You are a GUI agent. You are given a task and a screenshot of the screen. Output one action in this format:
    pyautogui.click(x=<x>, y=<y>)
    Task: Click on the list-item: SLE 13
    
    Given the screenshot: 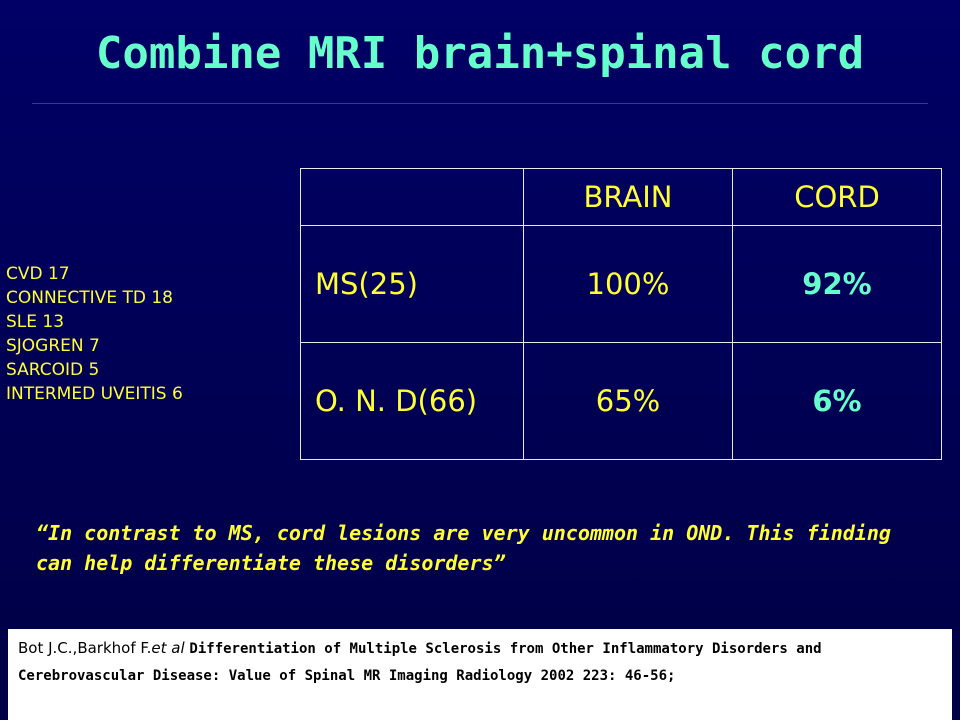 What is the action you would take?
    pyautogui.click(x=35, y=322)
    